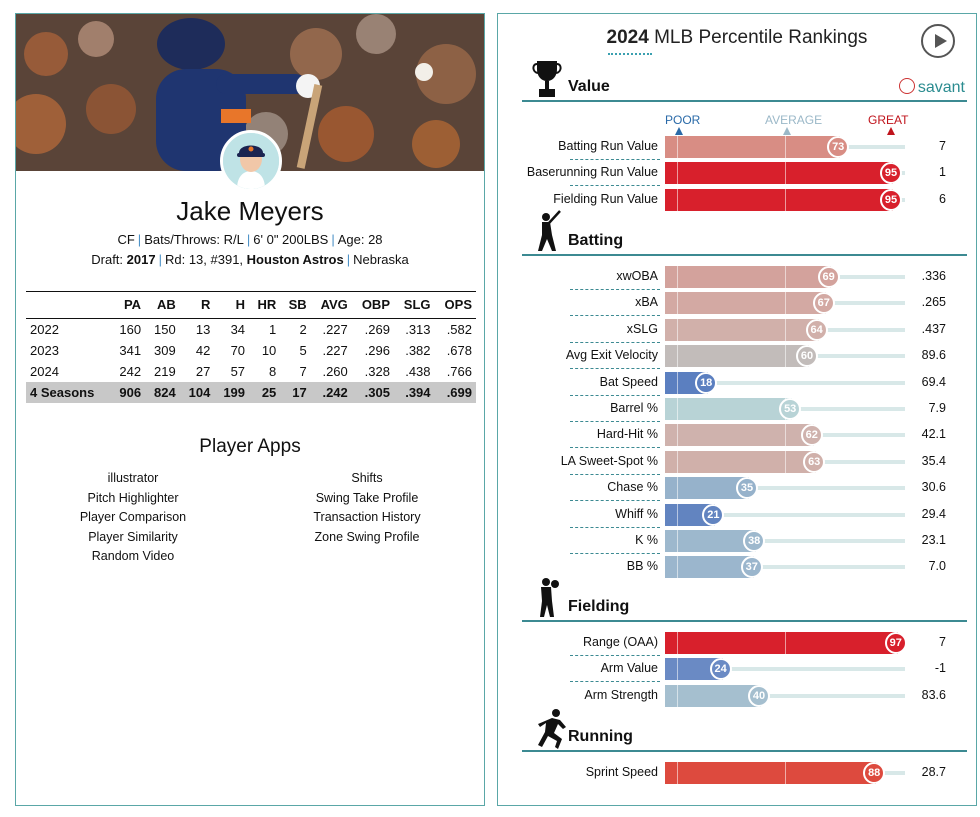 This screenshot has width=980, height=817. What do you see at coordinates (933, 434) in the screenshot?
I see `metric-value: 42.1` at bounding box center [933, 434].